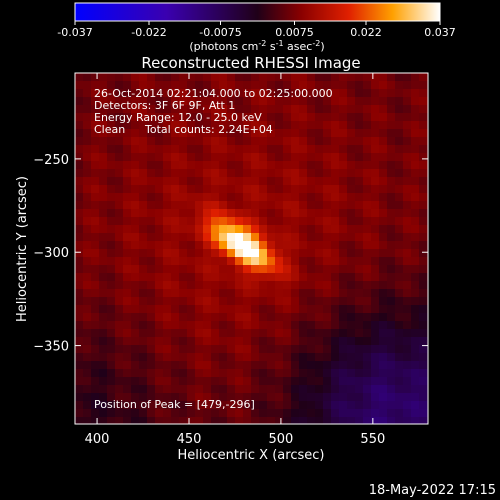  Describe the element at coordinates (294, 32) in the screenshot. I see `colorbar-tick-label: 0.0075` at that location.